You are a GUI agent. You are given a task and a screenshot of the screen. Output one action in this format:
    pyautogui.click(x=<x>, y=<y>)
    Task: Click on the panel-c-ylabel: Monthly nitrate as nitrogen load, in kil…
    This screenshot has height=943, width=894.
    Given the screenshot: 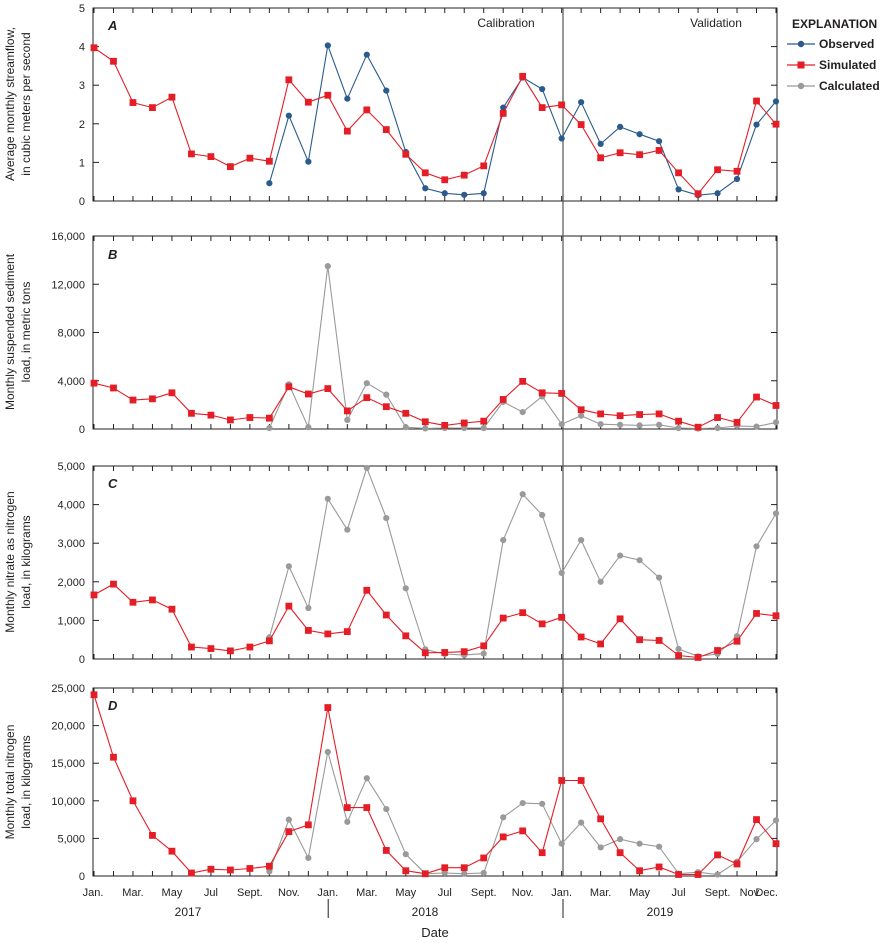 What is the action you would take?
    pyautogui.click(x=18, y=561)
    